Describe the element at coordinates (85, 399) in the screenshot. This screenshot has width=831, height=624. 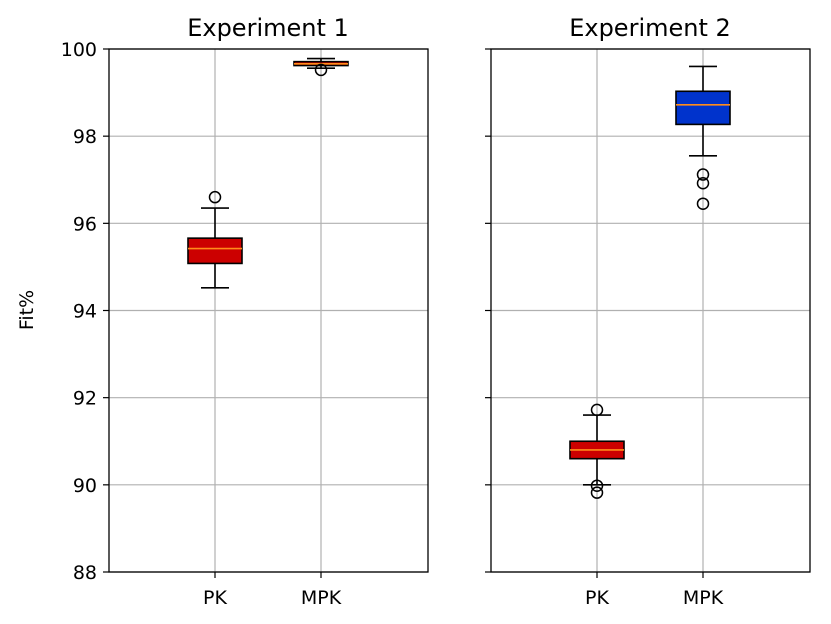
I see `experiment-1-ytick-label-92: 92` at that location.